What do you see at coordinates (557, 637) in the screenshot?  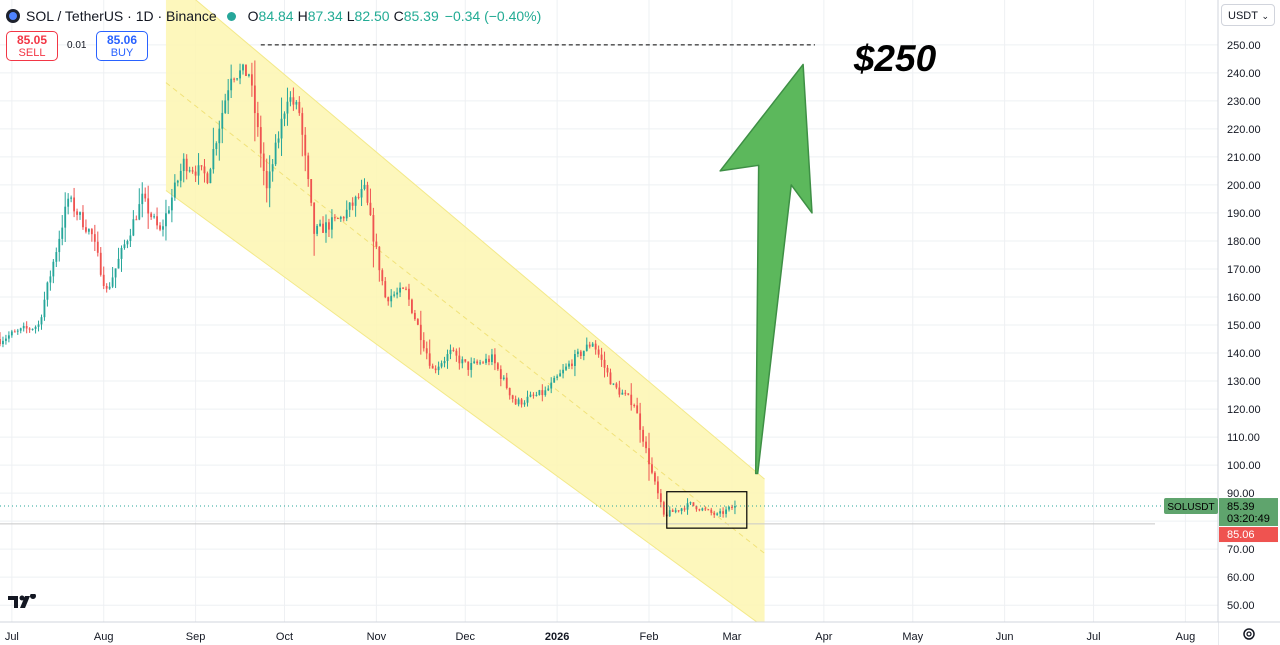 I see `time-tick-label: 2026` at bounding box center [557, 637].